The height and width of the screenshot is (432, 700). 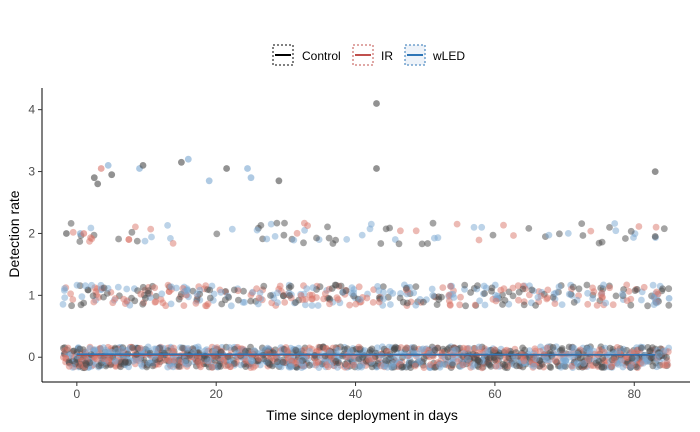 I want to click on legend-label-wled: wLED, so click(x=448, y=56).